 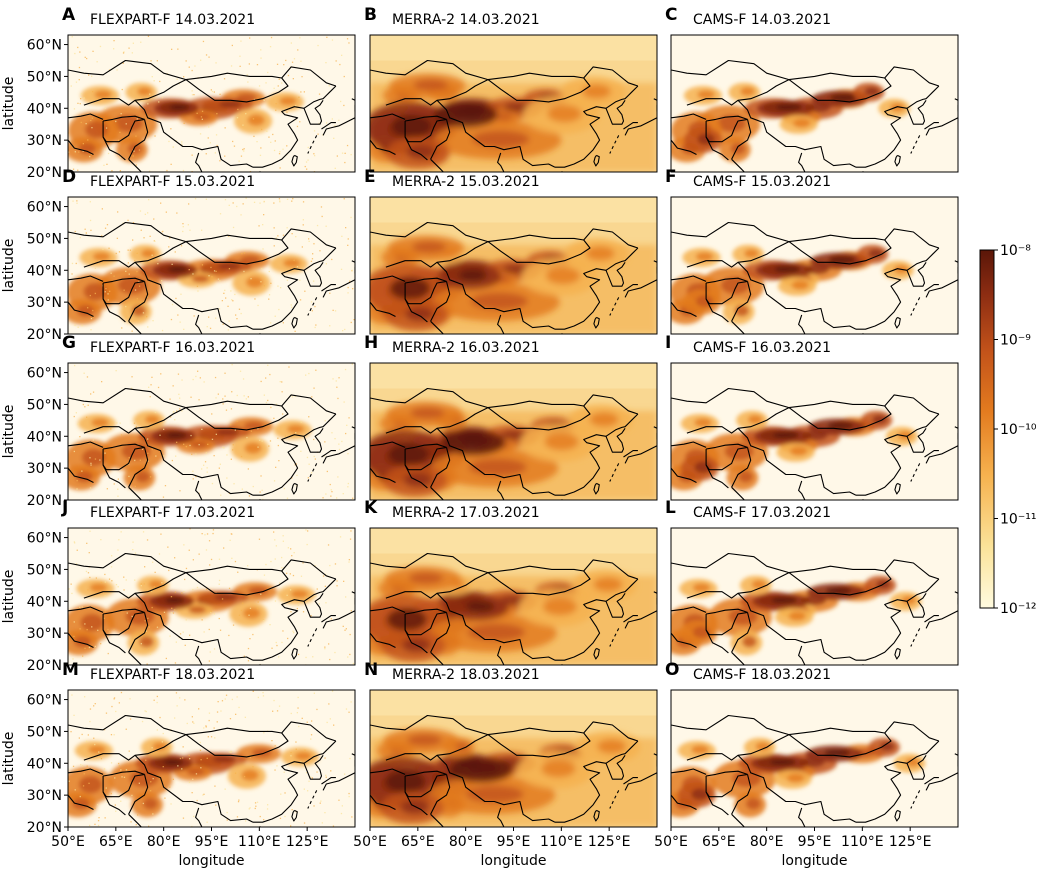 What do you see at coordinates (70, 670) in the screenshot?
I see `panel-letter: M` at bounding box center [70, 670].